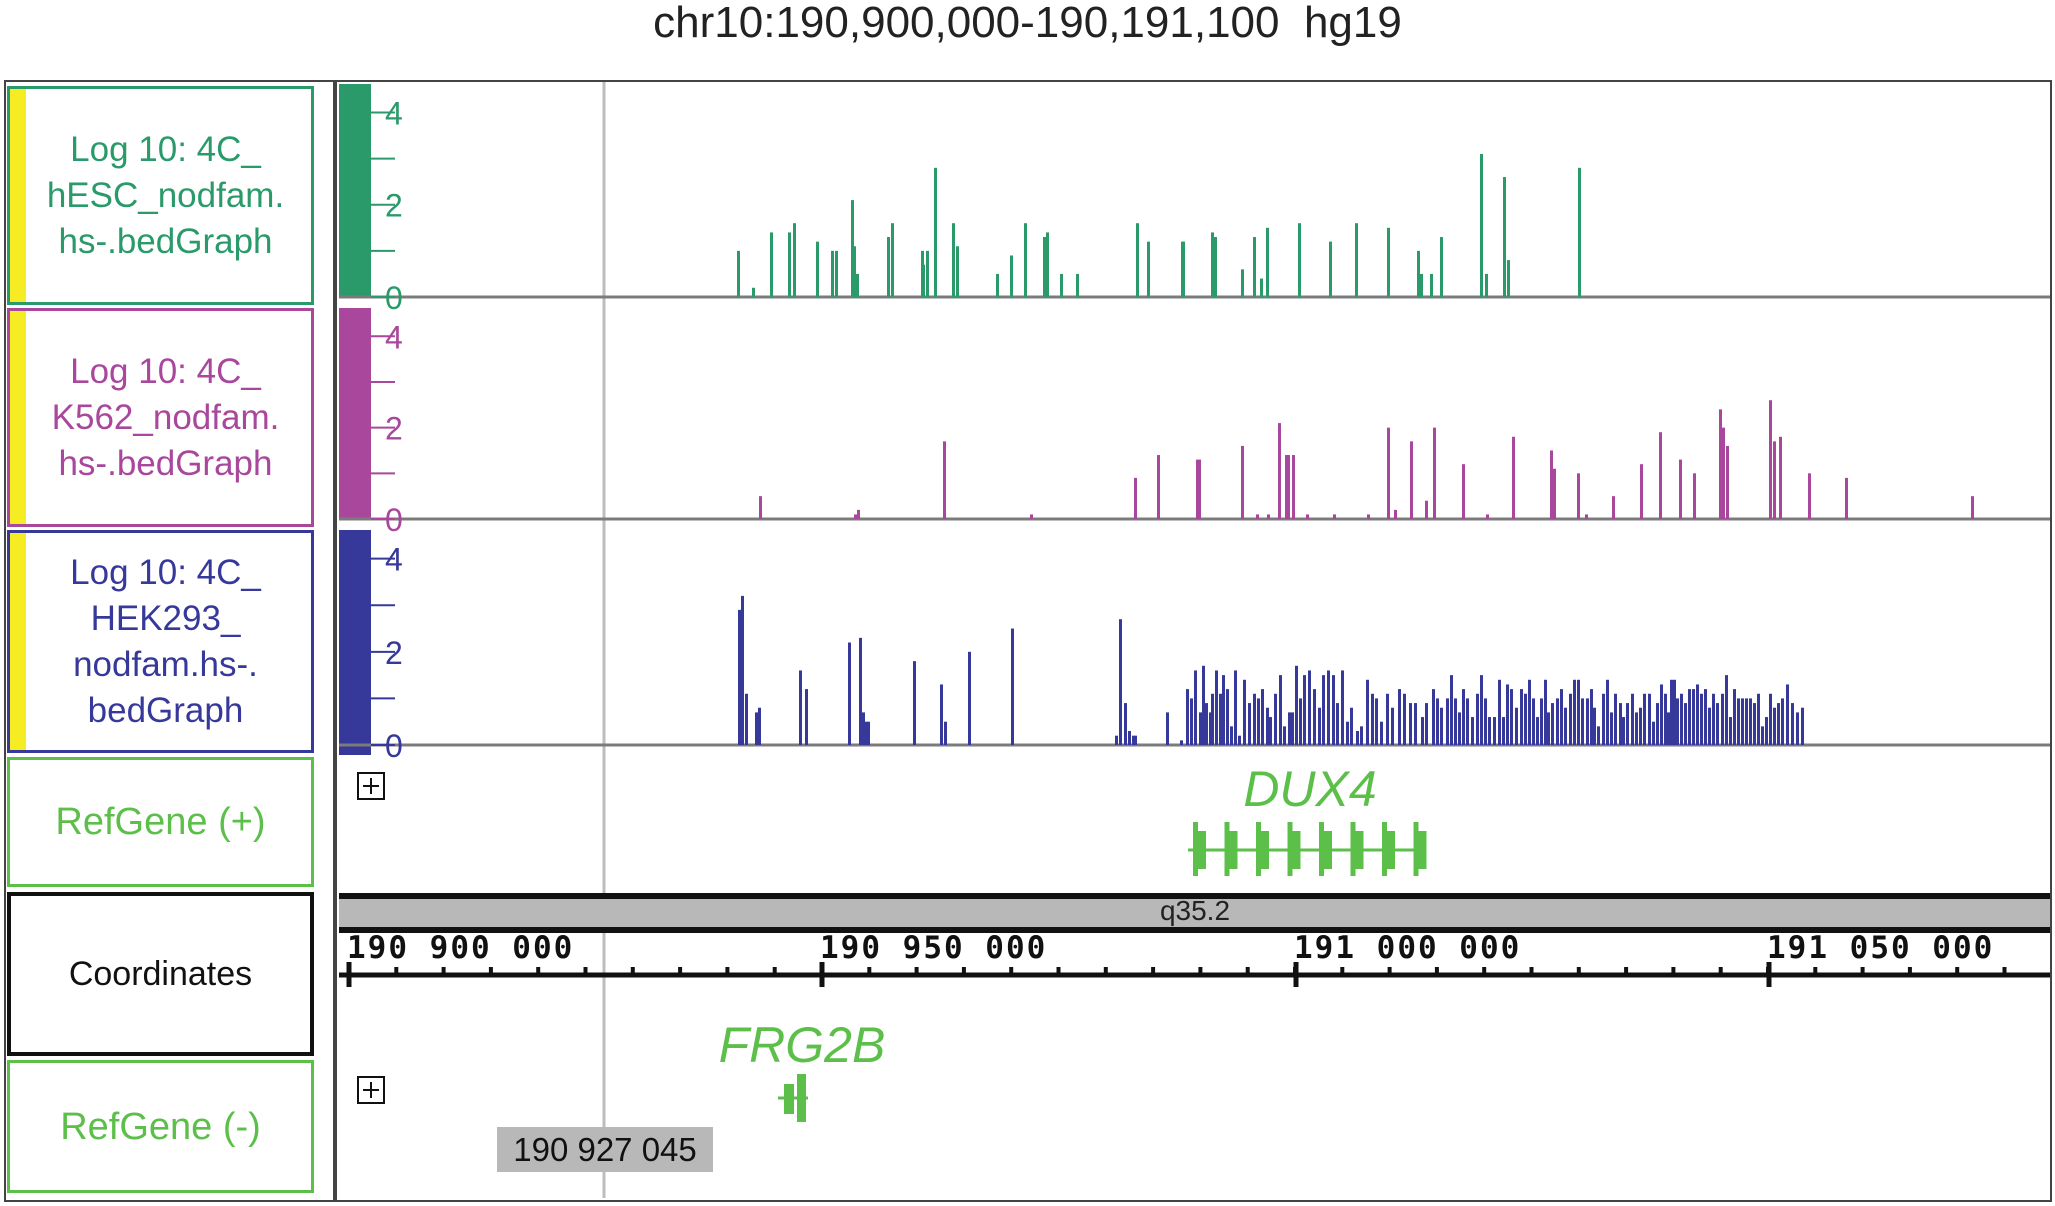 The height and width of the screenshot is (1206, 2055). I want to click on track-label-refgene-minus: RefGene (-), so click(160, 1126).